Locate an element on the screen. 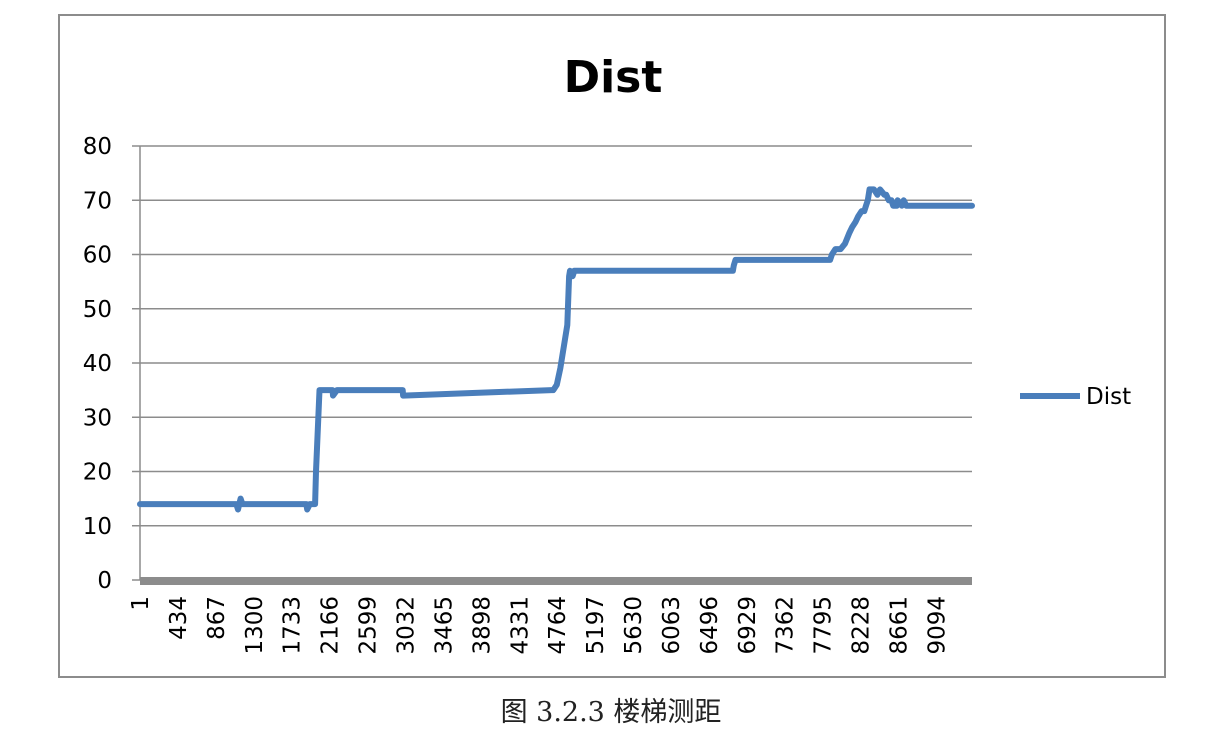  x-tick-label: 2166 is located at coordinates (331, 625).